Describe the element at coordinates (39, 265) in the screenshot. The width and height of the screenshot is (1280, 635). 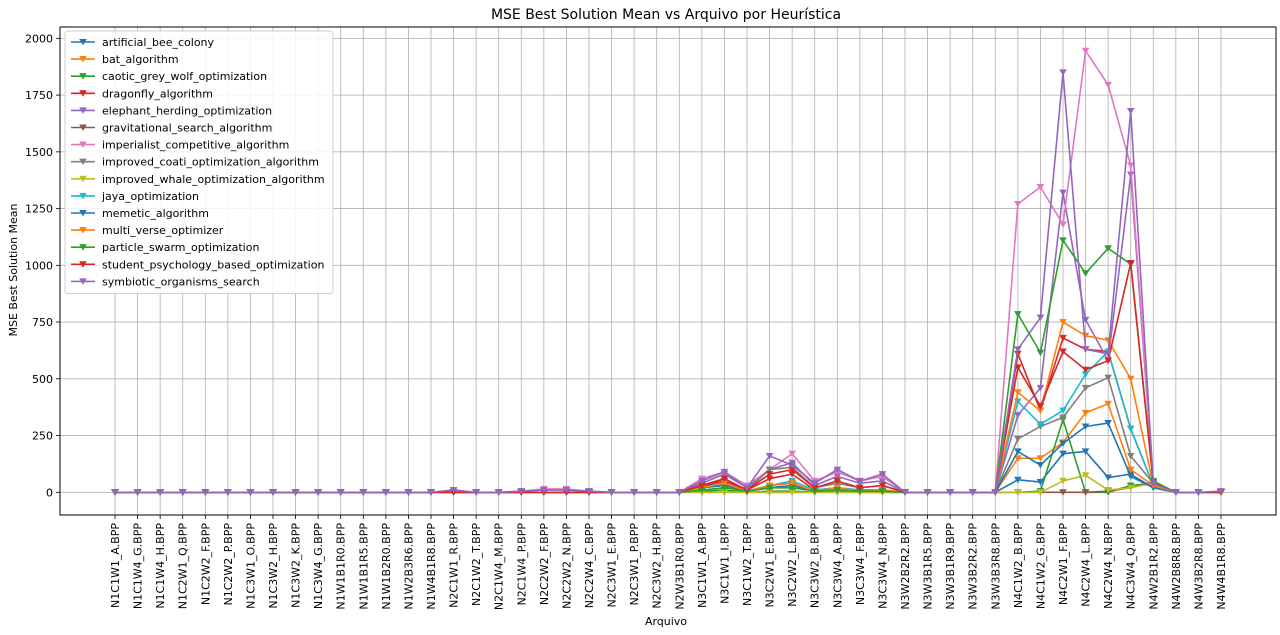
I see `y-tick-label: 1000` at that location.